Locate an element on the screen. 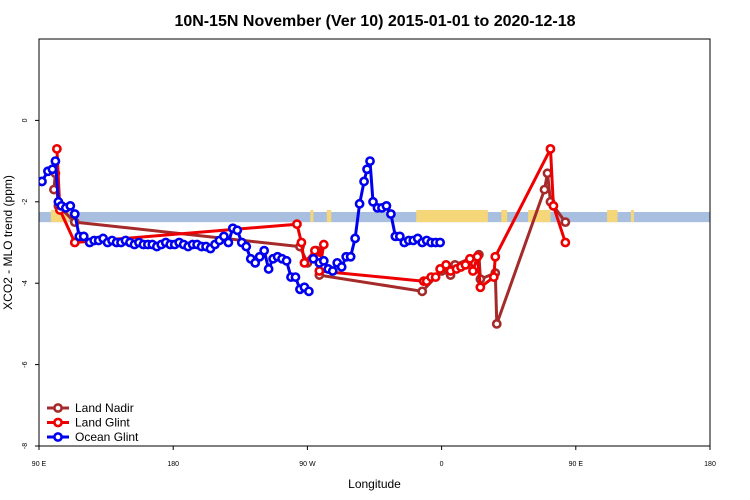  y-tick-label: -6 is located at coordinates (25, 364).